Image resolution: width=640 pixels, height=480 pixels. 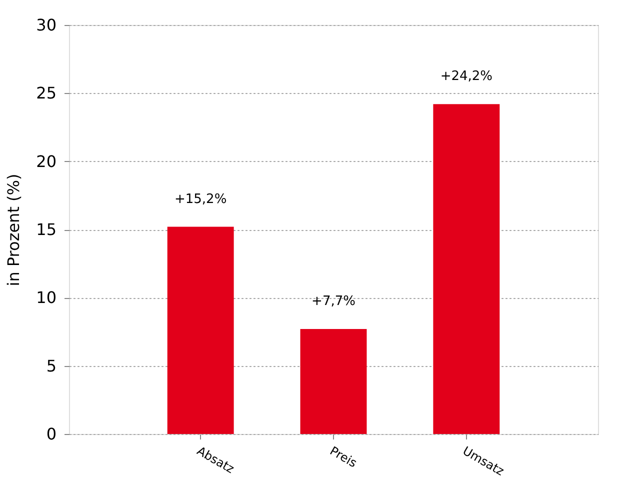 I want to click on y-tick-label: 30, so click(x=46, y=25).